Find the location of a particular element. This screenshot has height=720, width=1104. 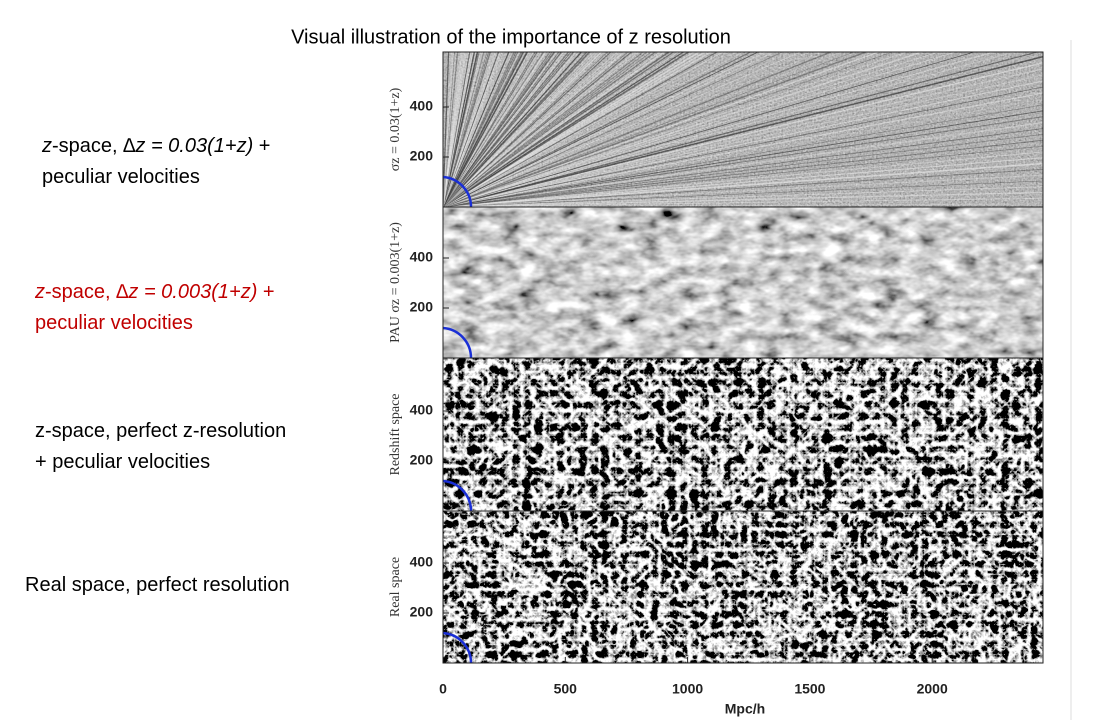

label-run: z is located at coordinates (40, 292).